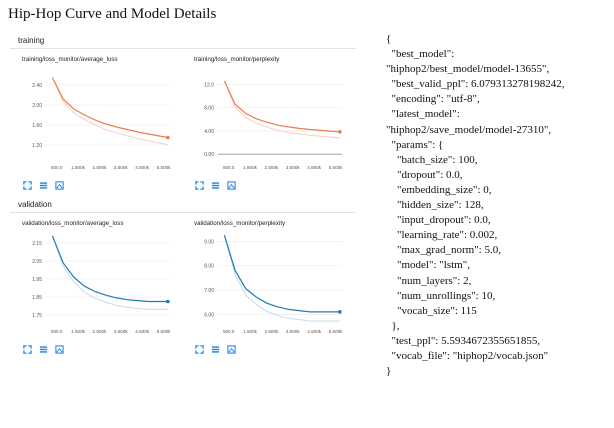 The height and width of the screenshot is (428, 614). Describe the element at coordinates (424, 174) in the screenshot. I see `json-line: "dropout": 0.0,` at that location.